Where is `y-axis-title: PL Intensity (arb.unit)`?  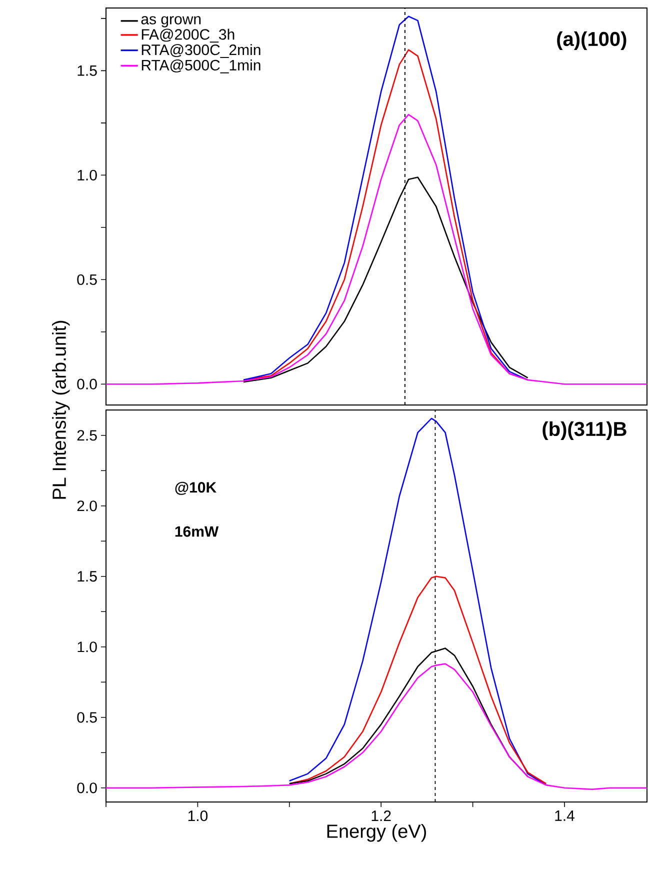 y-axis-title: PL Intensity (arb.unit) is located at coordinates (61, 409).